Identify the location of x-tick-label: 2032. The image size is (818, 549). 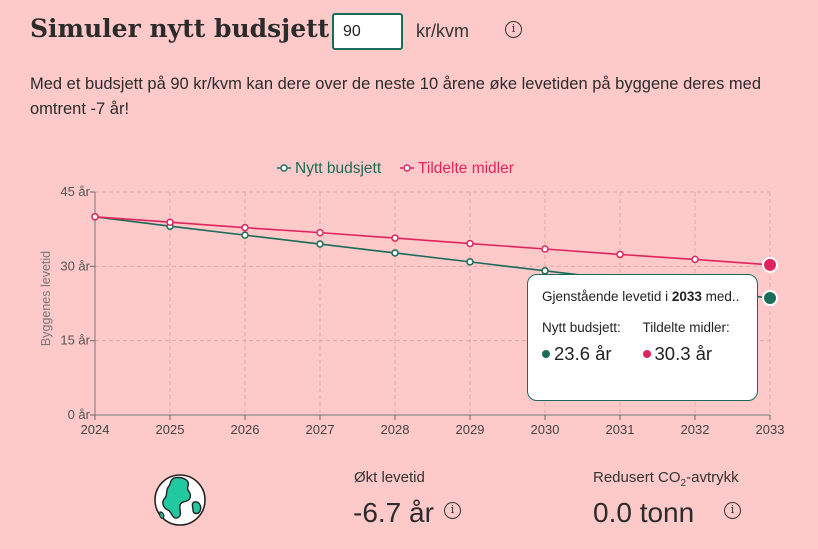
(695, 429).